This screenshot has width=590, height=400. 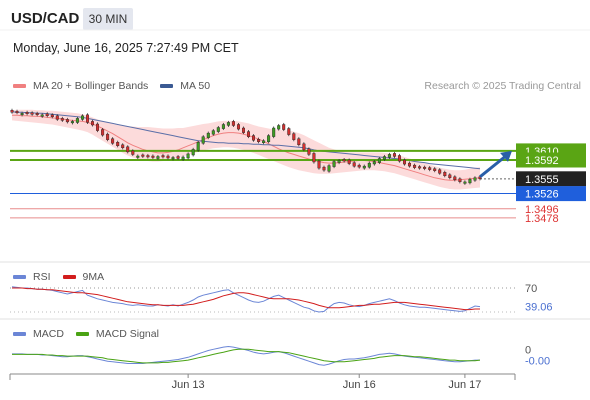 I want to click on timestamp-label: Monday, June 16, 2025 7:27:49 PM CET, so click(x=126, y=48).